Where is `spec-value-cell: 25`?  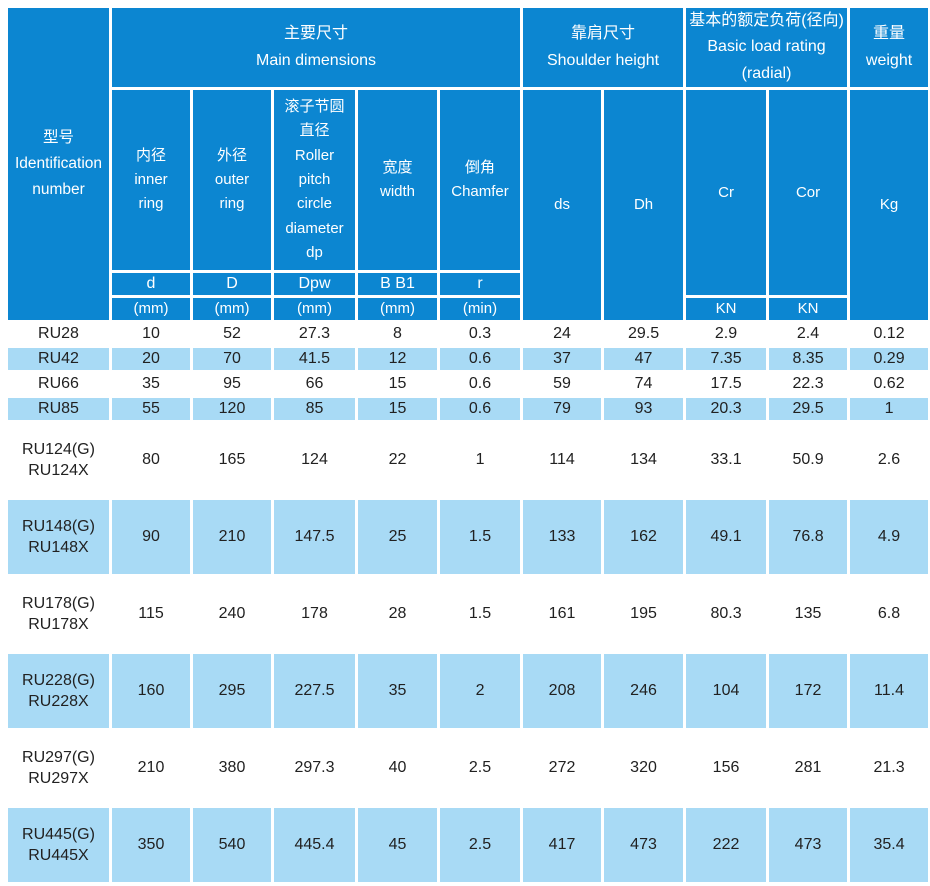 spec-value-cell: 25 is located at coordinates (397, 537).